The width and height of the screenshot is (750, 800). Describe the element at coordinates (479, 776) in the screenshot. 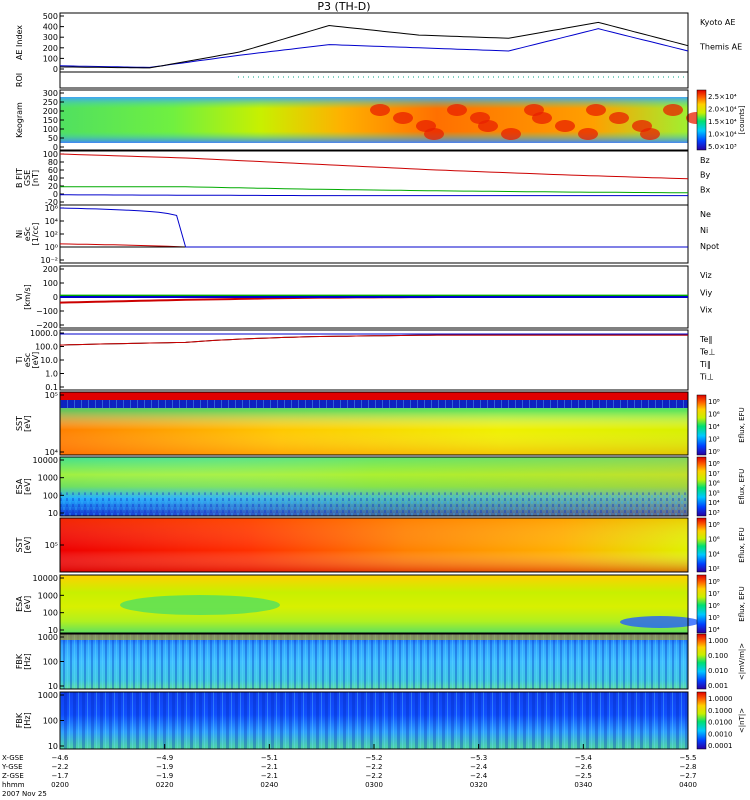

I see `x-tick-label: −2.4` at that location.